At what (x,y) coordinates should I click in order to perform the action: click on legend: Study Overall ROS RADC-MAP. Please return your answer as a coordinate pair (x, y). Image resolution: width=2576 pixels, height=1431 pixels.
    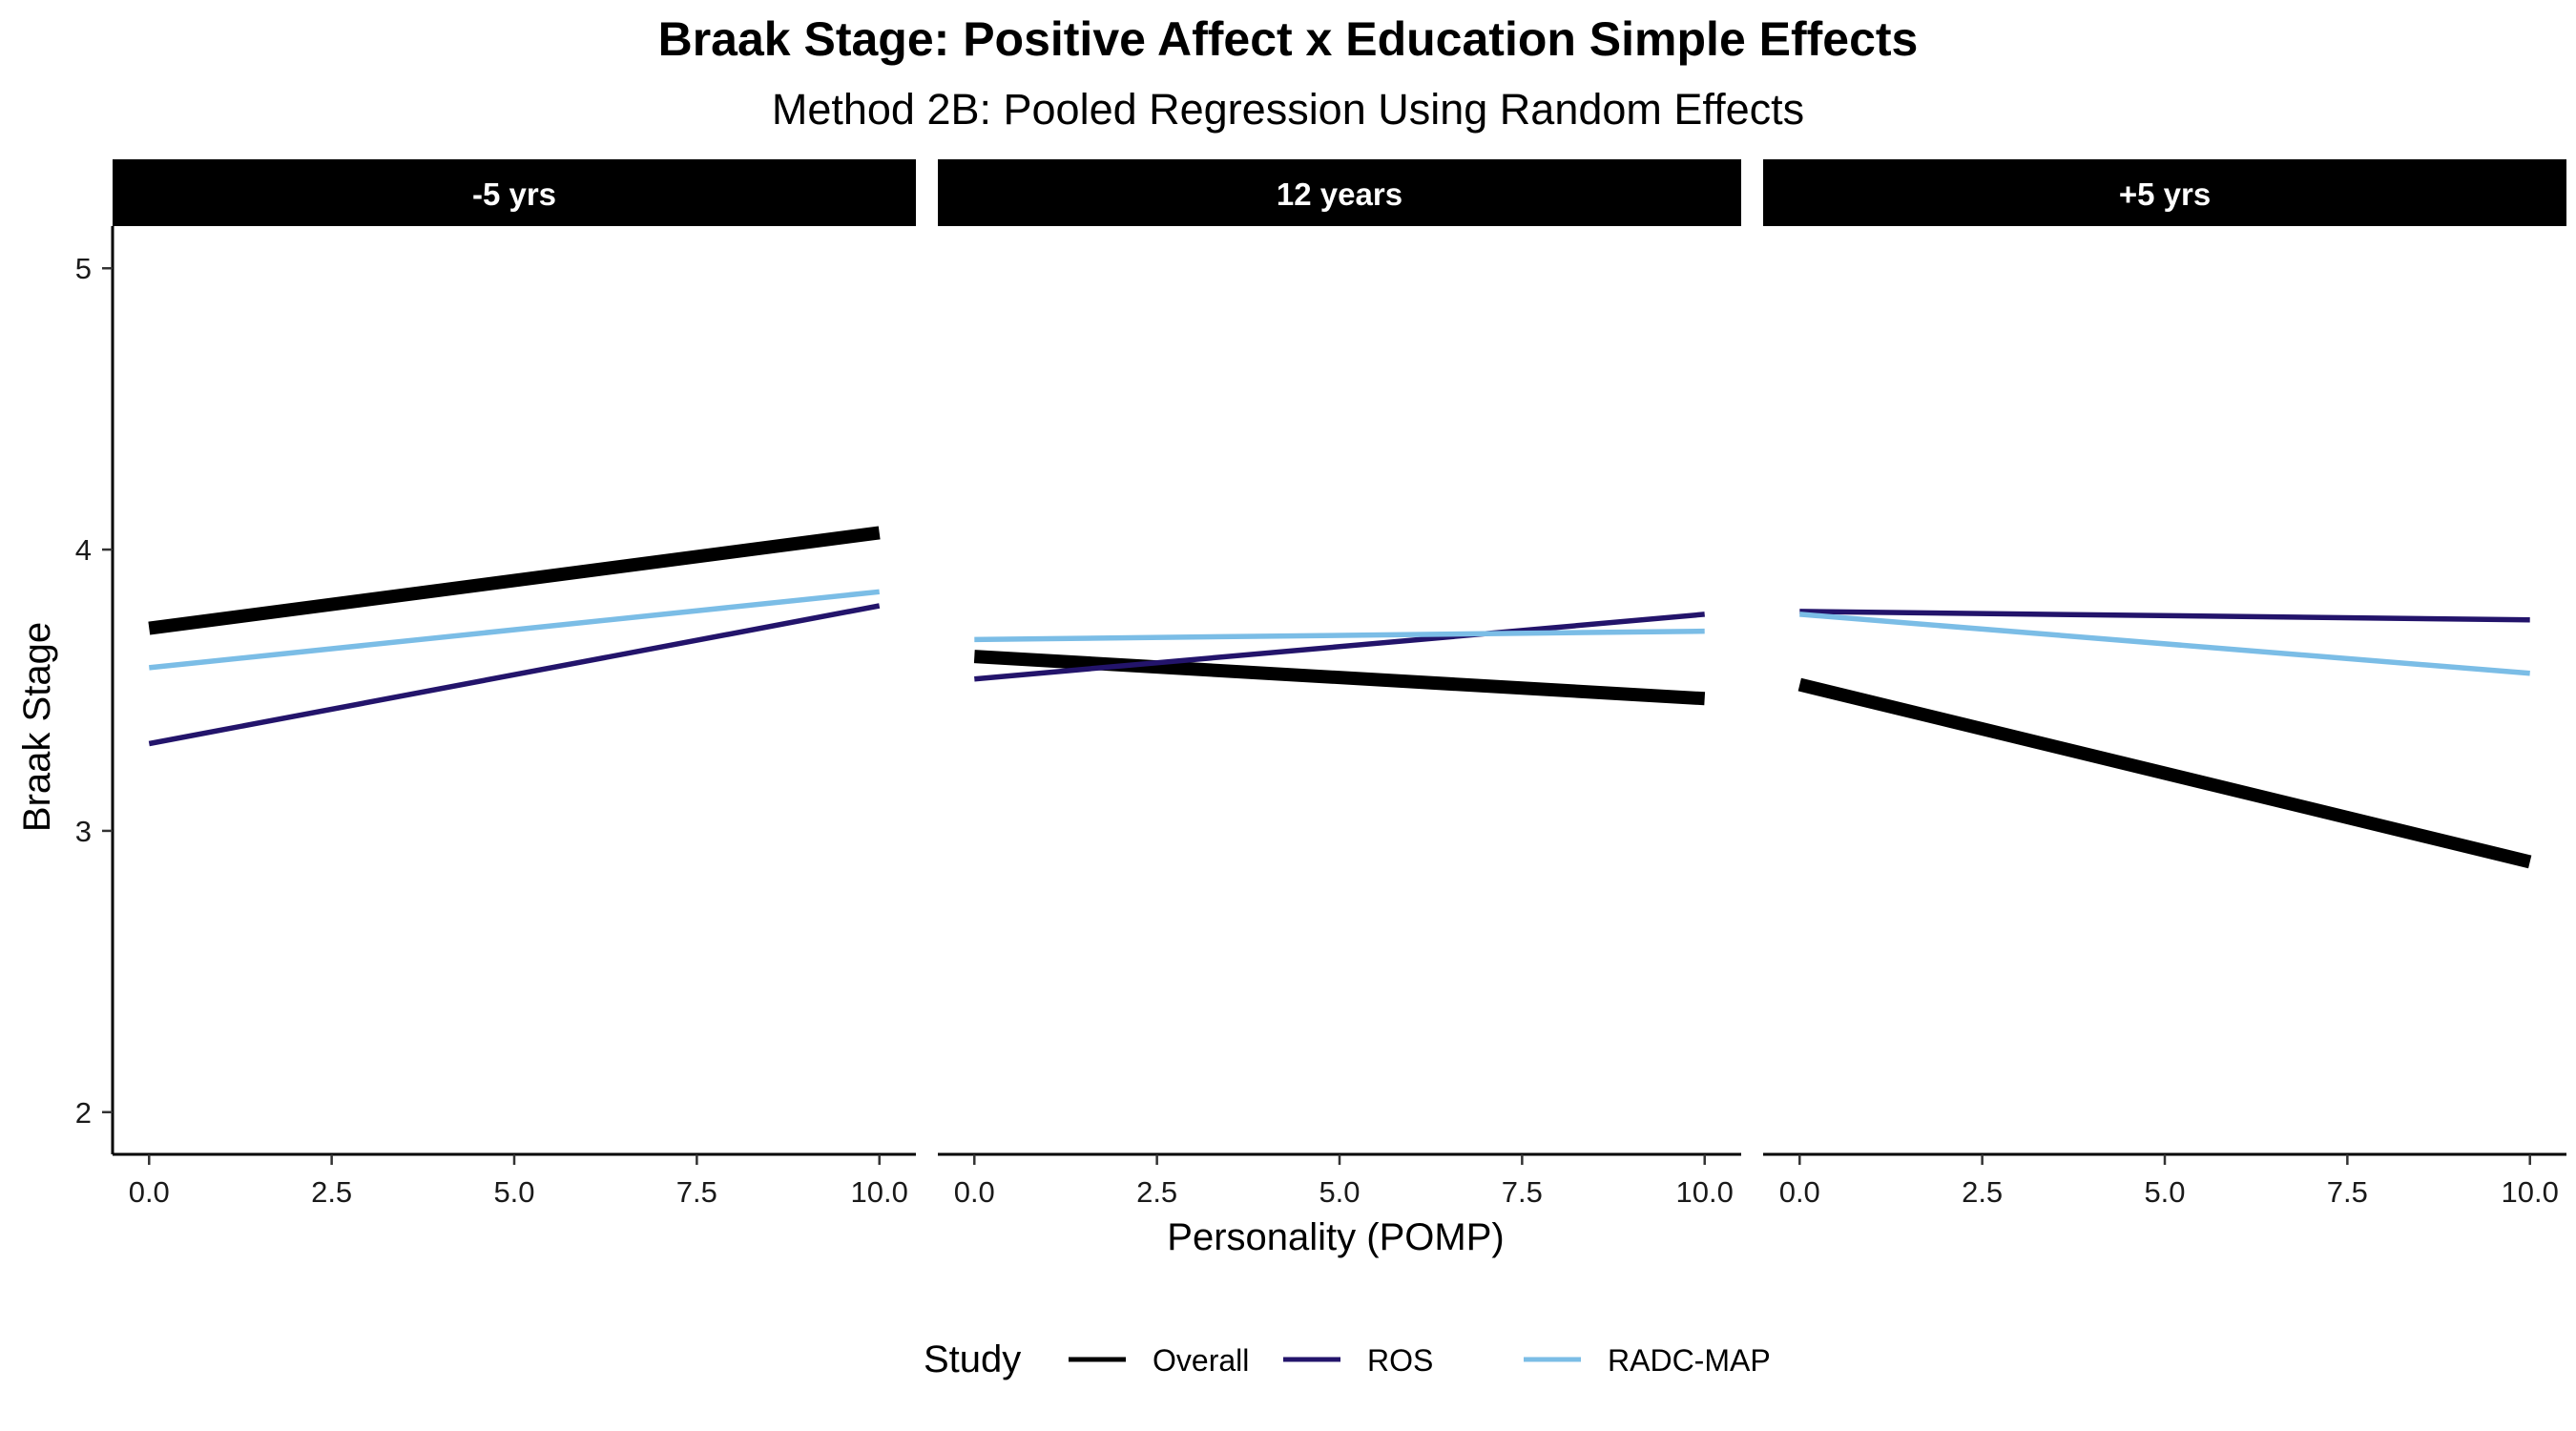
    Looking at the image, I should click on (1347, 1359).